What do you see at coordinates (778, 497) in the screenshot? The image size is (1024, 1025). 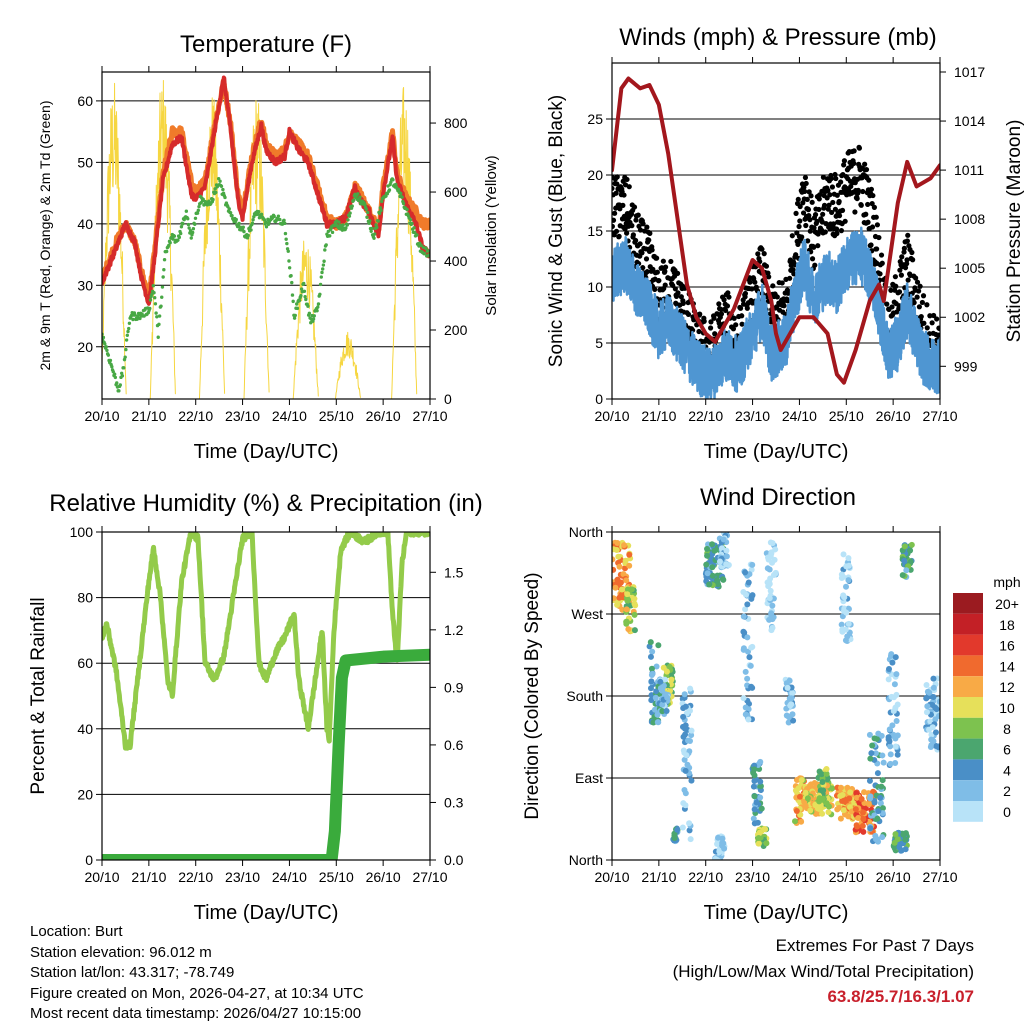 I see `direction-title: Wind Direction` at bounding box center [778, 497].